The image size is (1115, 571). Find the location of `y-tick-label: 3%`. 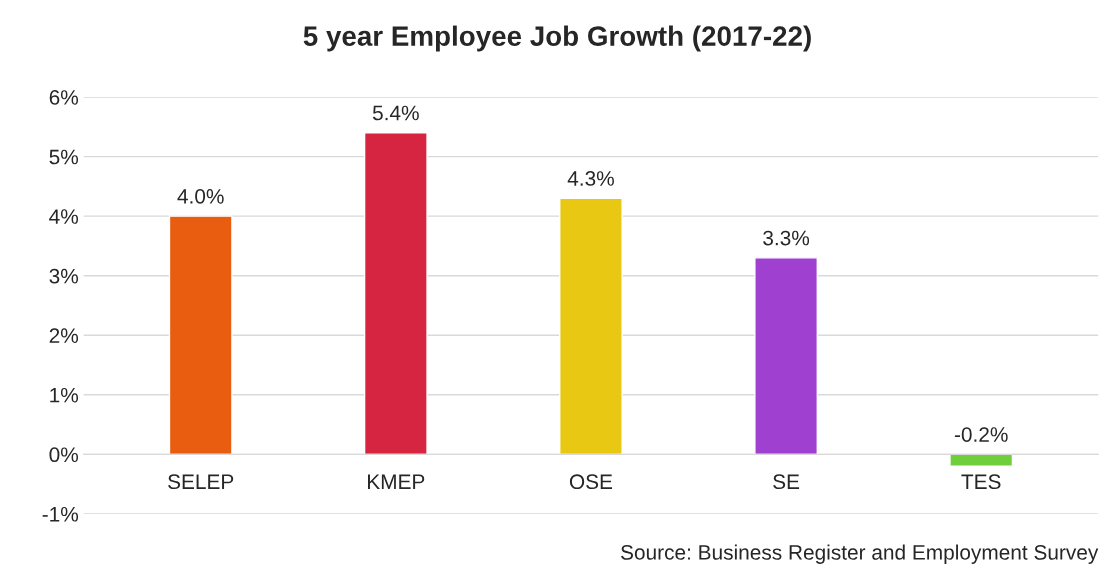

y-tick-label: 3% is located at coordinates (64, 276).